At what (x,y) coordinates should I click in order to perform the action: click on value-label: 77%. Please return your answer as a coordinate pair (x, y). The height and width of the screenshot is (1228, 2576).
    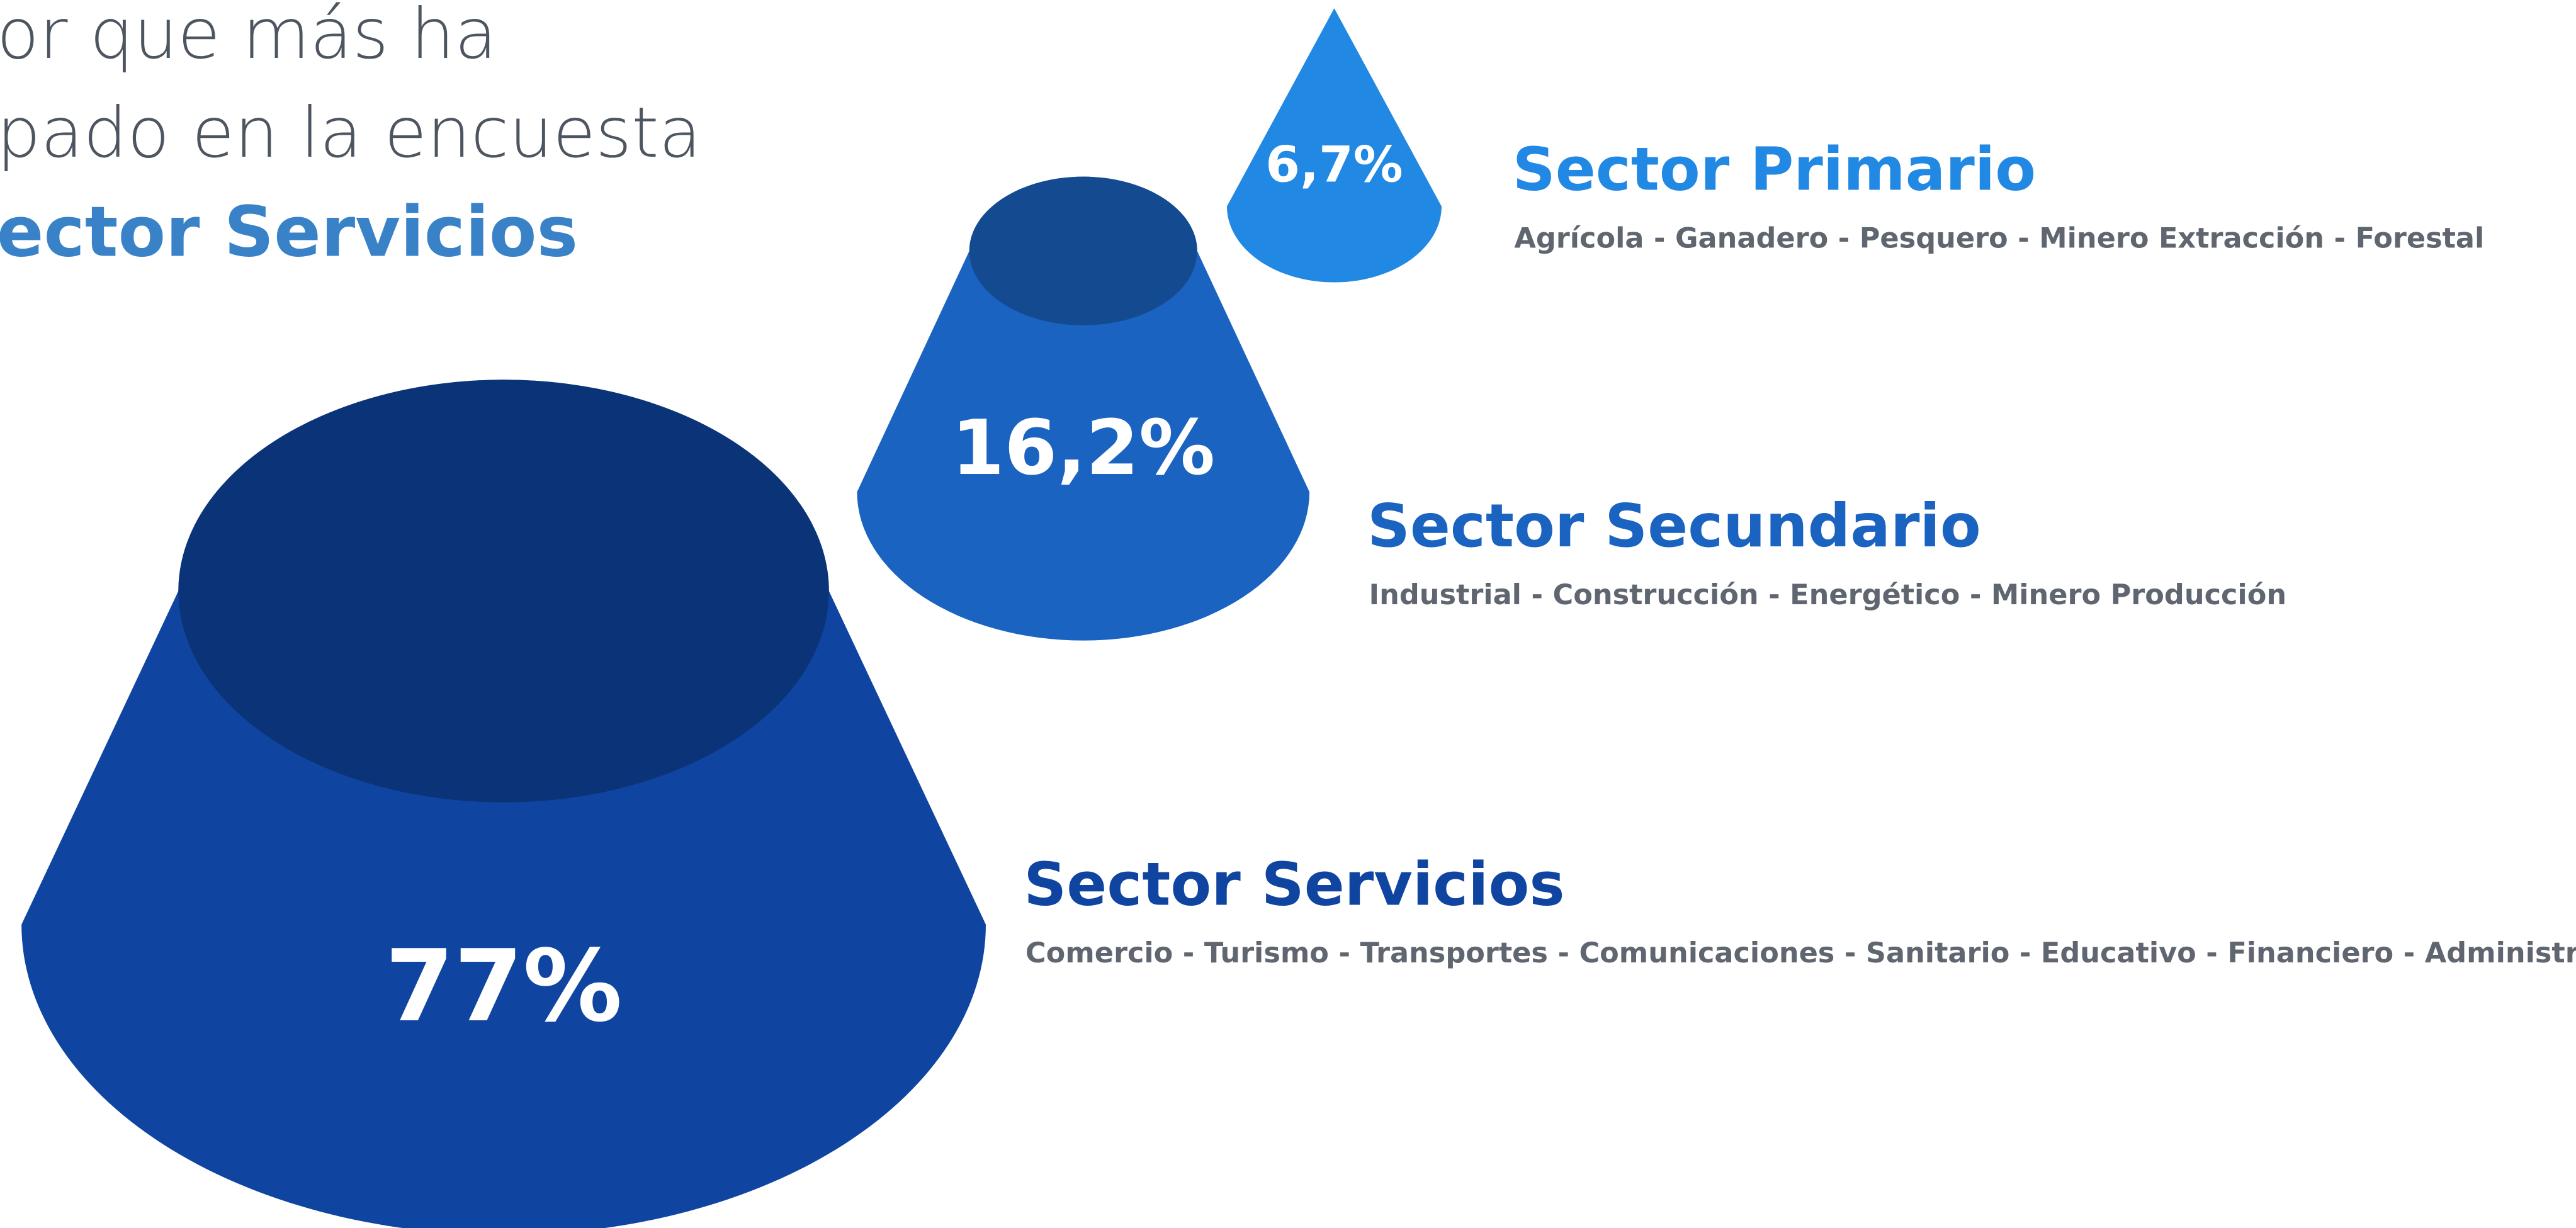
    Looking at the image, I should click on (504, 986).